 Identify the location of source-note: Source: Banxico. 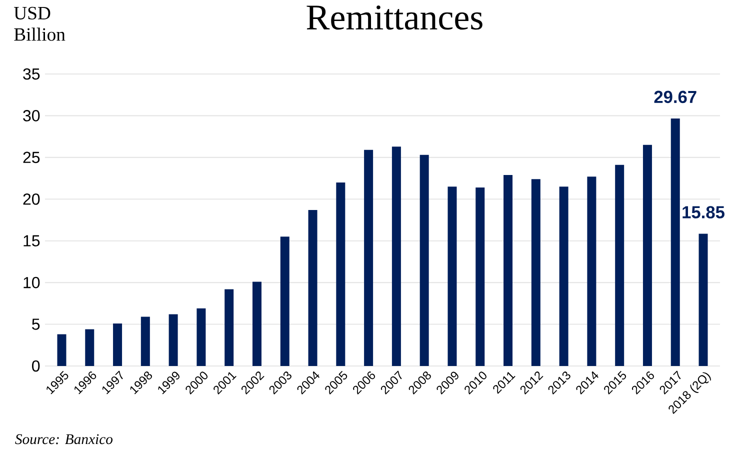
(64, 439).